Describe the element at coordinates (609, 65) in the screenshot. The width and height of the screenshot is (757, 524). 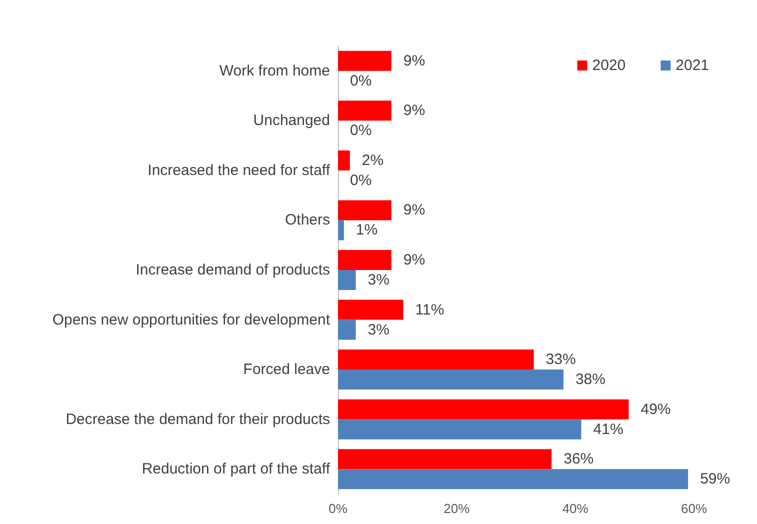
I see `legend-label: 2020` at that location.